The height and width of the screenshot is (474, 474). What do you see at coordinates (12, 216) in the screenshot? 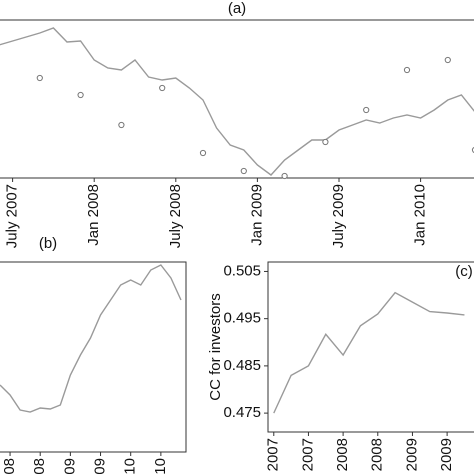
I see `x-tick-label: July 2007` at bounding box center [12, 216].